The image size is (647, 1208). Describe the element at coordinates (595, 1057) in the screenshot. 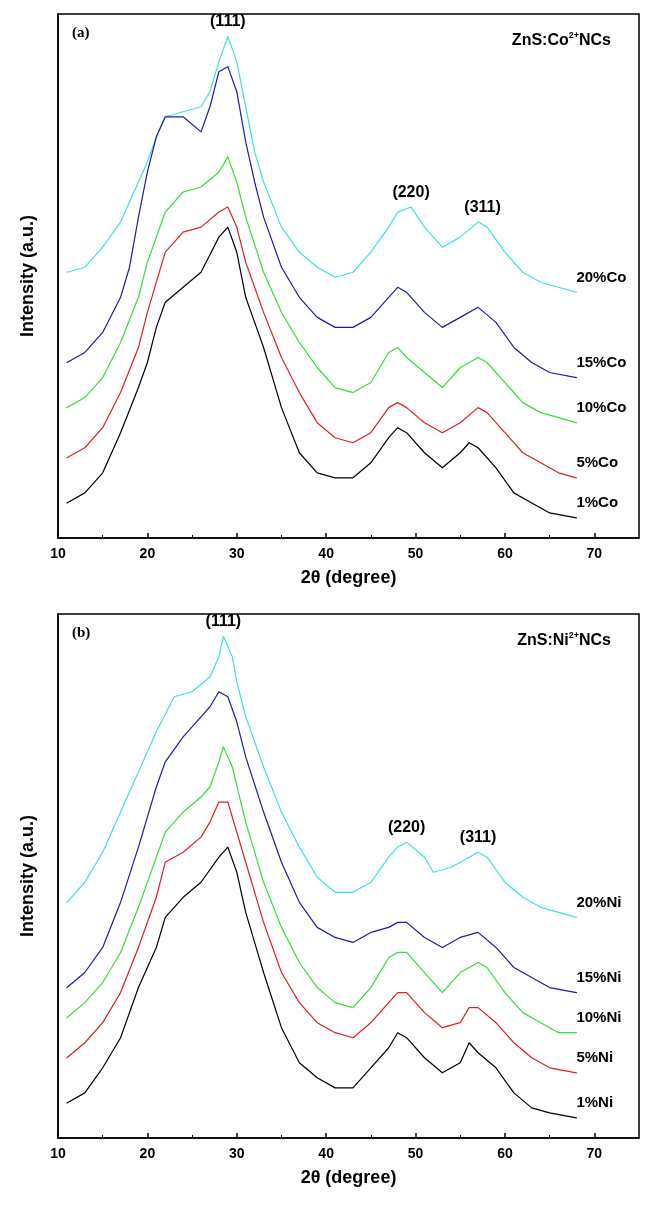

I see `series-label: 5%Ni` at that location.